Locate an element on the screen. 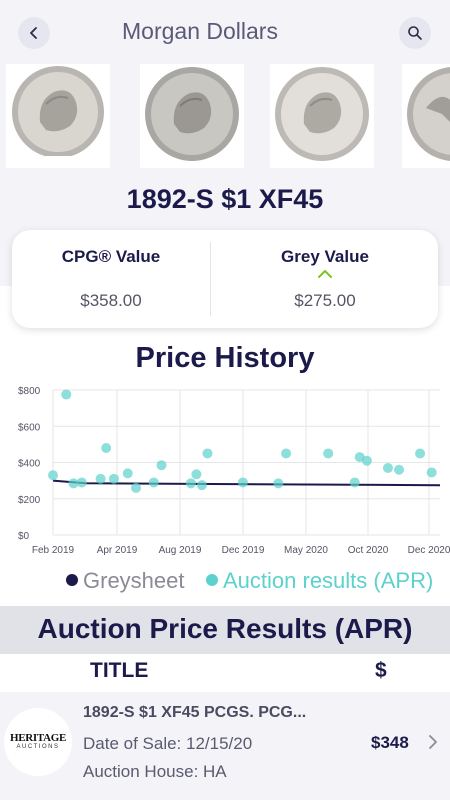 The height and width of the screenshot is (800, 450). x-tick-label: Aug 2019 is located at coordinates (180, 550).